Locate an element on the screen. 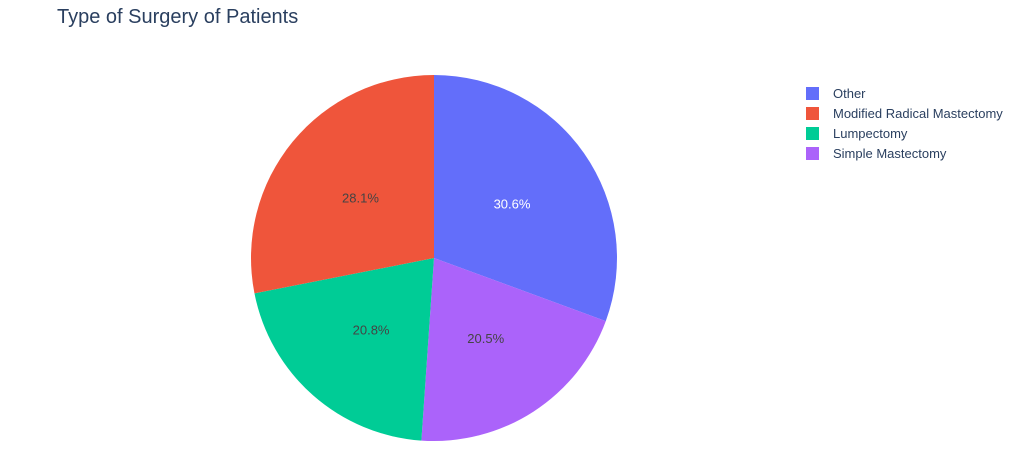  legend-item-modified-radical-mastectomy: Modified Radical Mastectomy is located at coordinates (904, 113).